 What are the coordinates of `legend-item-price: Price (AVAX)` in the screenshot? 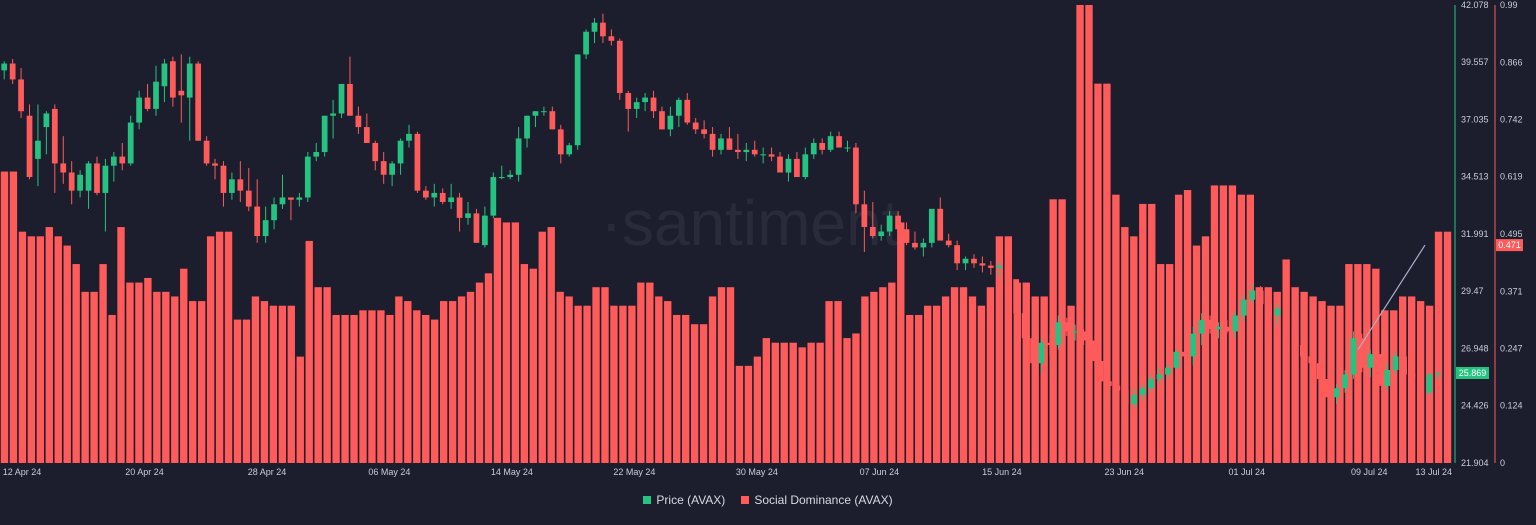 It's located at (684, 500).